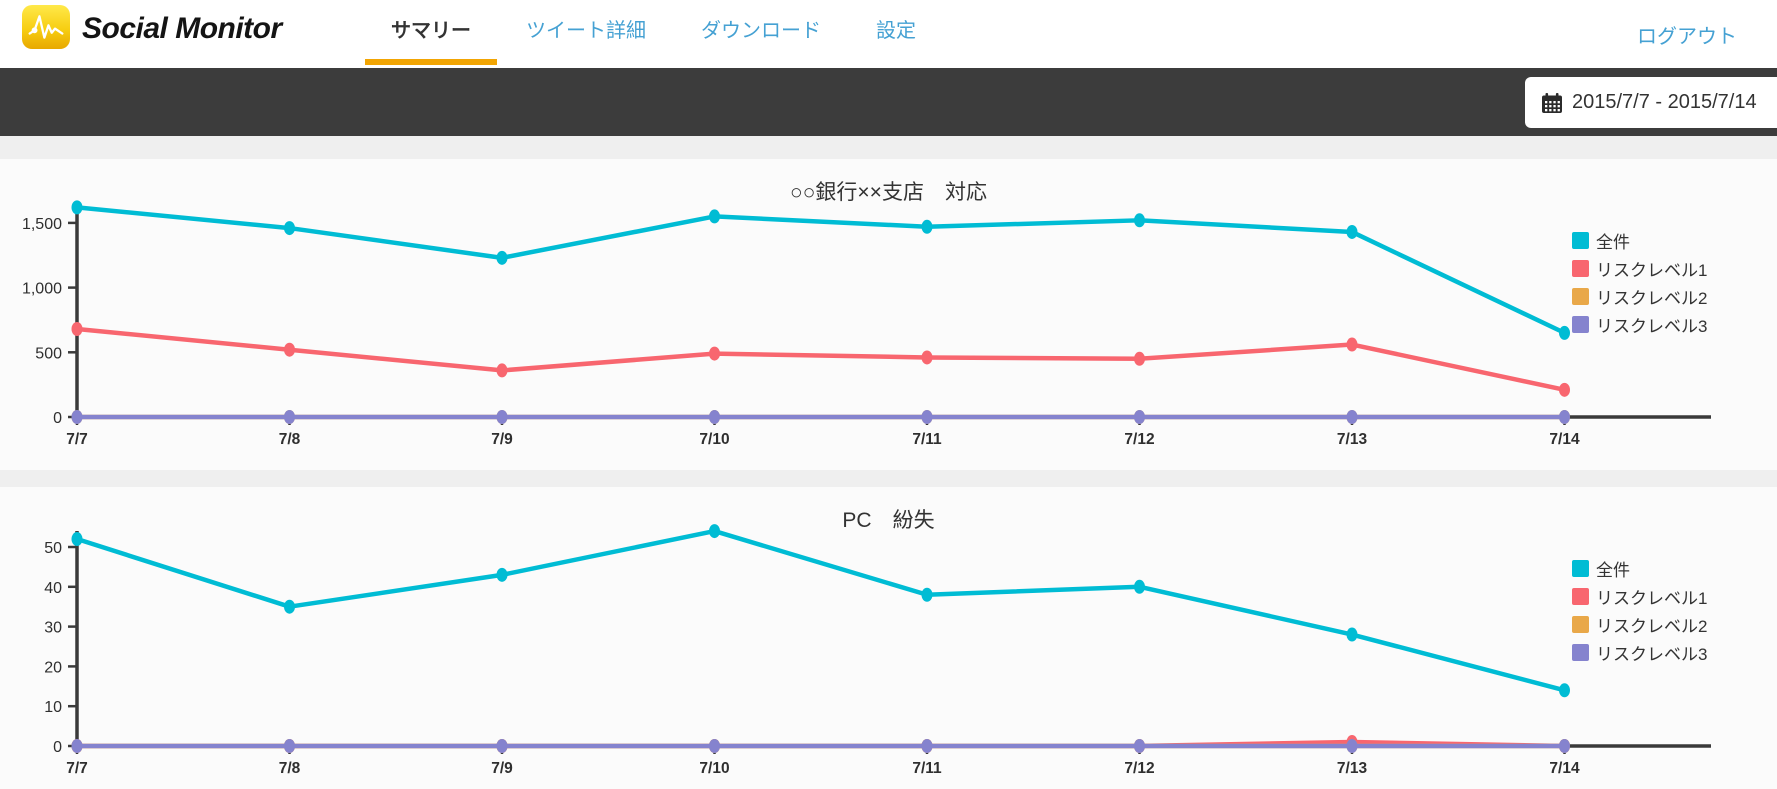 The image size is (1777, 789). I want to click on chart-title: ○○銀行××支店 対応, so click(888, 192).